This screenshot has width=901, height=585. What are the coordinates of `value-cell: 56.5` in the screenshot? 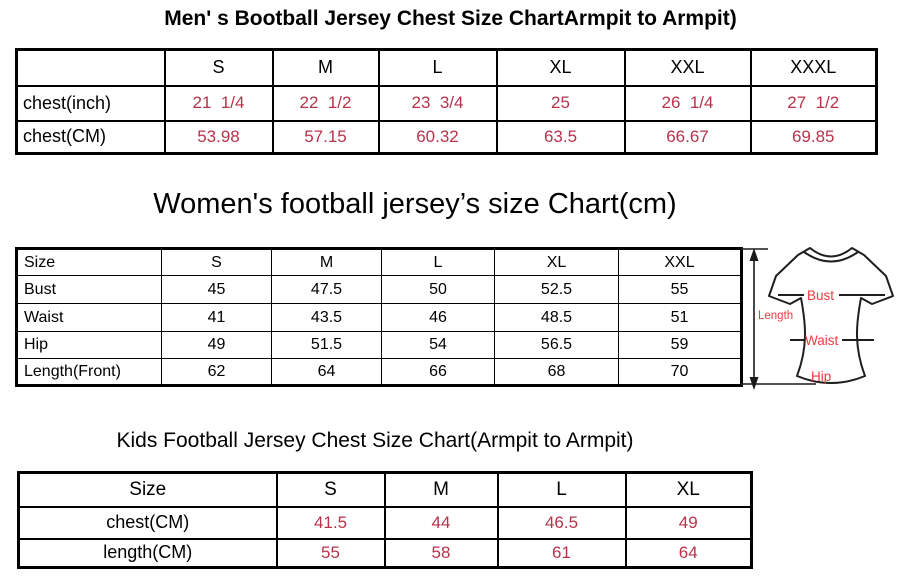 It's located at (556, 345).